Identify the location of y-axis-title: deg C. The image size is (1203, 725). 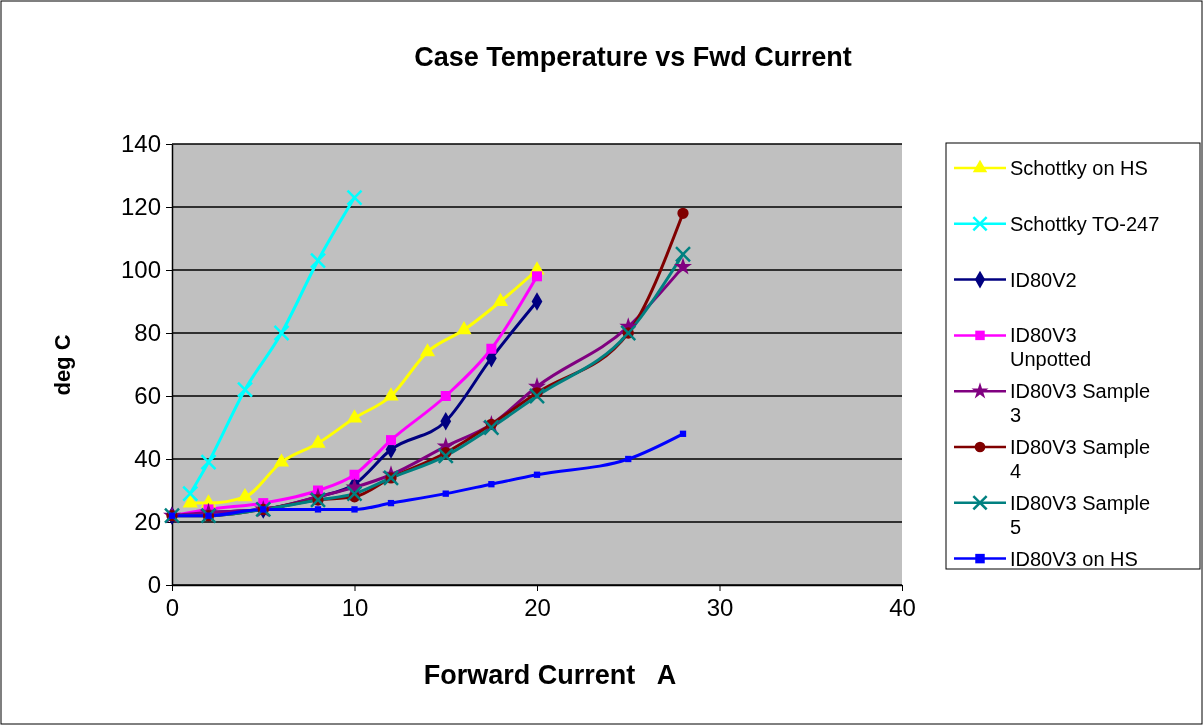
(62, 365).